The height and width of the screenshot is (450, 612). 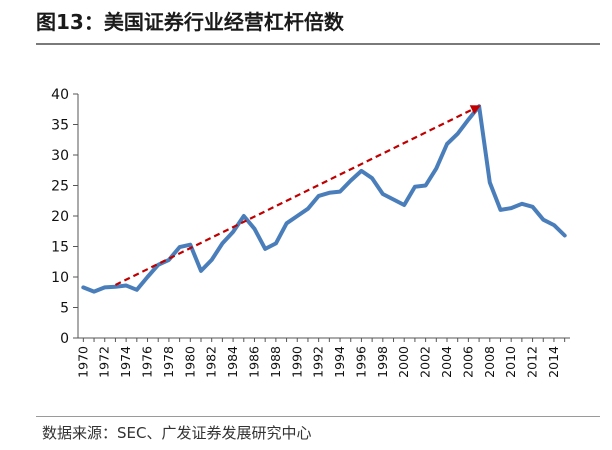 What do you see at coordinates (467, 362) in the screenshot?
I see `x-tick-label: 2006` at bounding box center [467, 362].